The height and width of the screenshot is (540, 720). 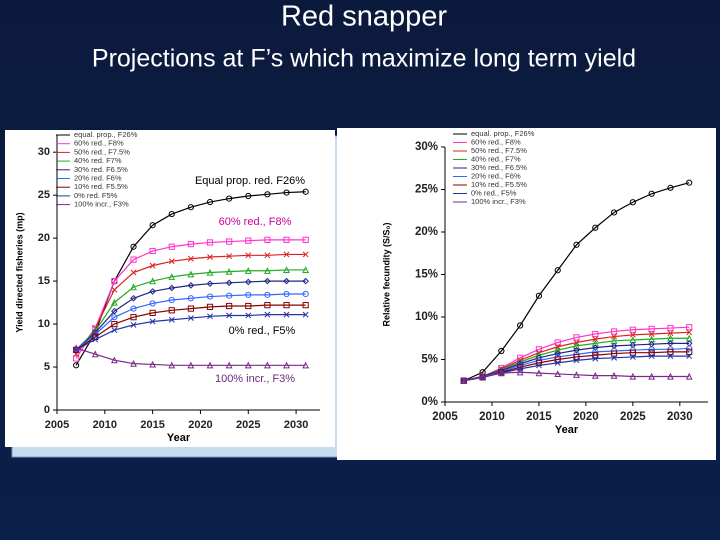 I want to click on y-axis-label: Relative fecundity (S/S₀), so click(x=386, y=274).